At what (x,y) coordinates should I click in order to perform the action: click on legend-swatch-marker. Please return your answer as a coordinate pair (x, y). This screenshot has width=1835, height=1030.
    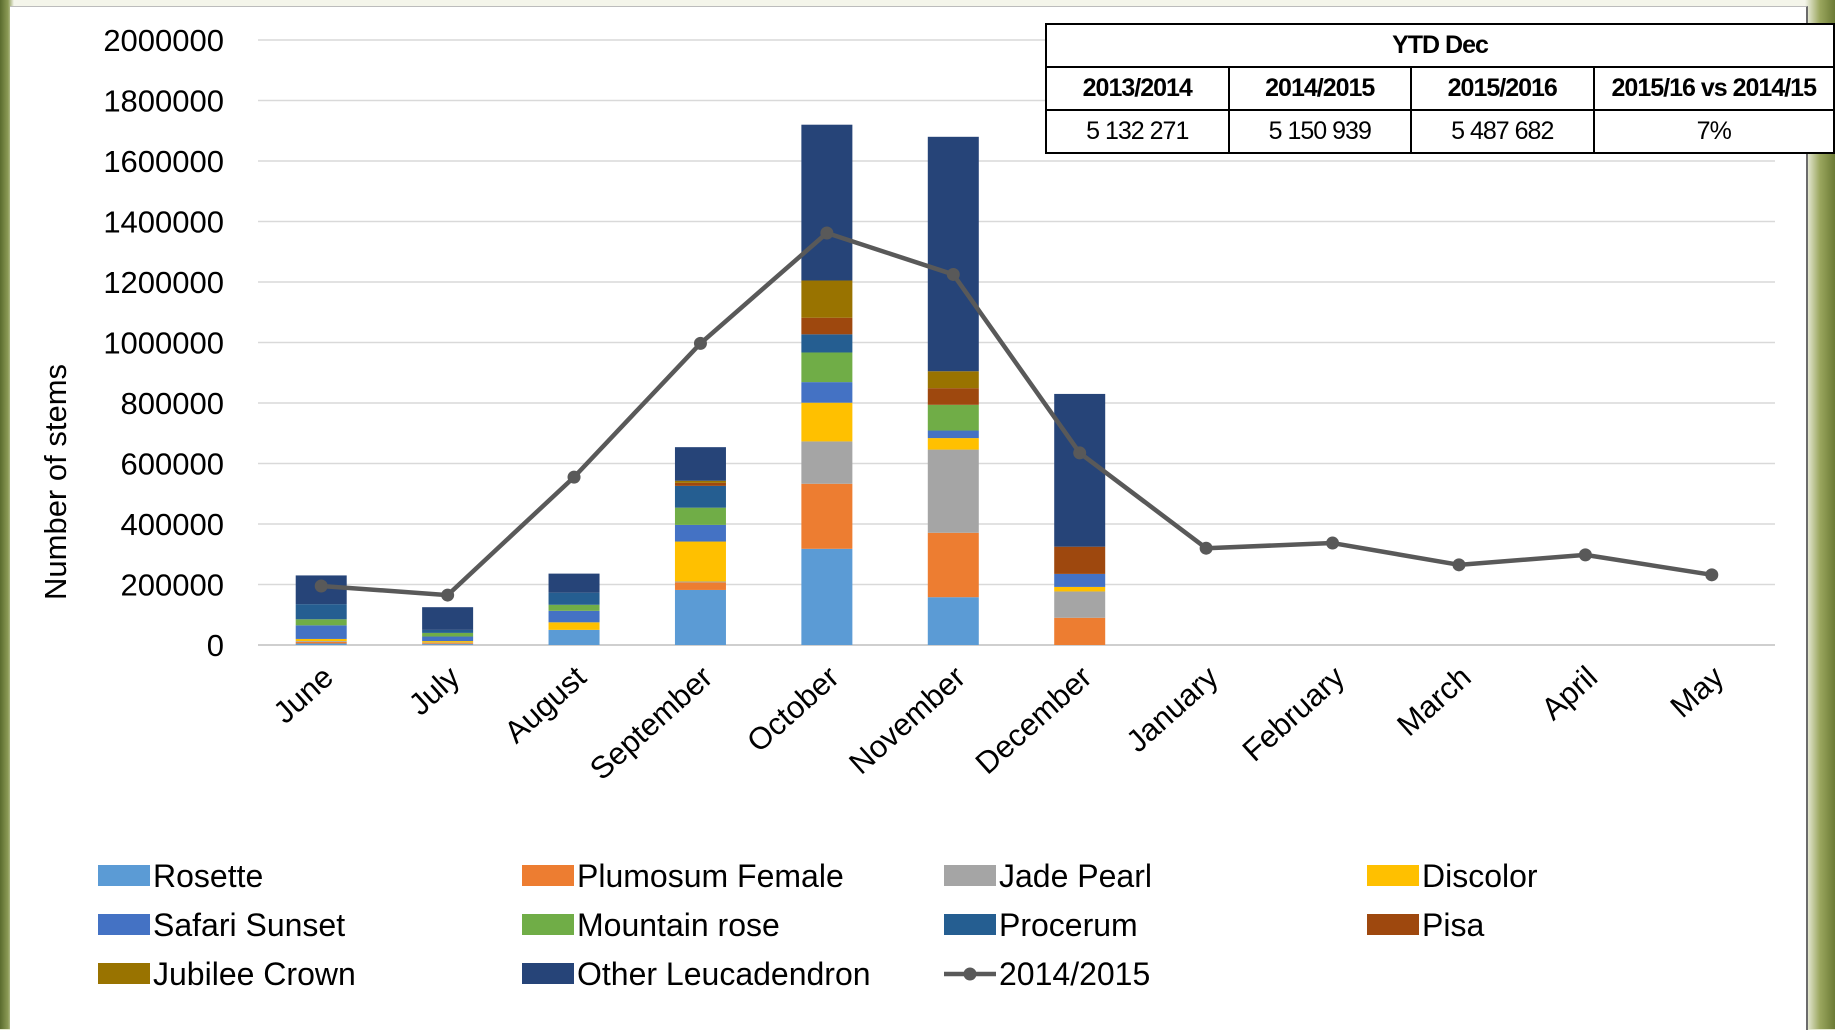
    Looking at the image, I should click on (970, 974).